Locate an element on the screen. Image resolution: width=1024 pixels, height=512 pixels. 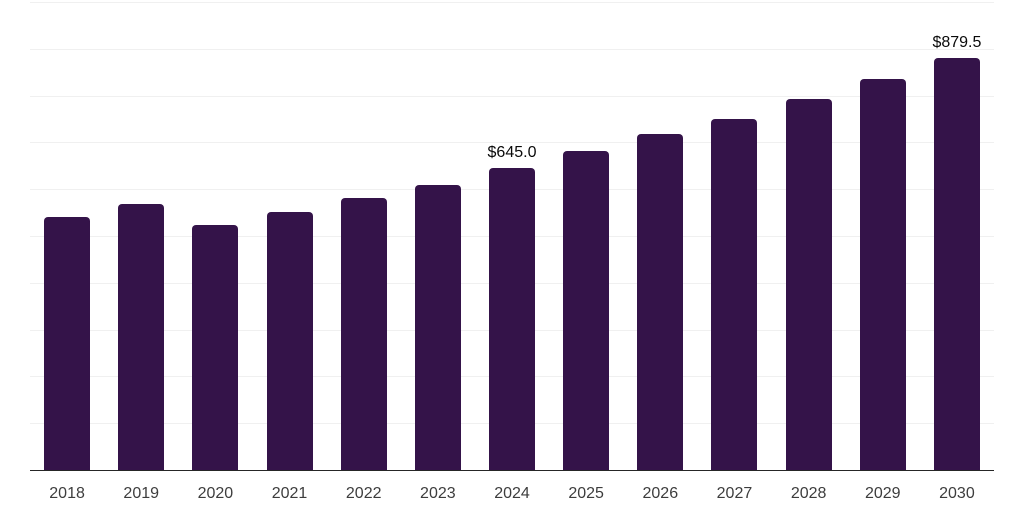
x-tick-label-2023: 2023 is located at coordinates (438, 493).